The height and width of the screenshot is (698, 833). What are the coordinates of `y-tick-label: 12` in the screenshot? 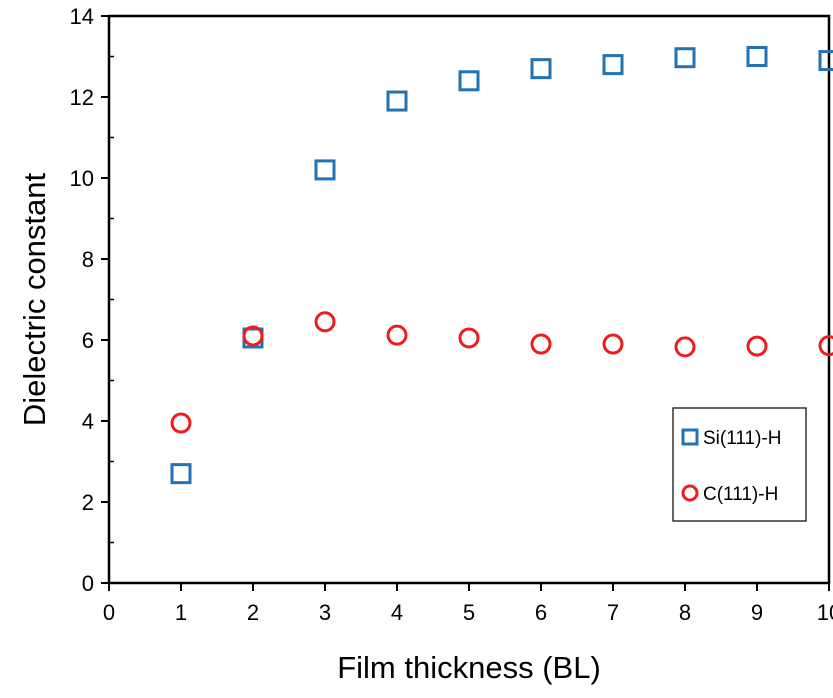 It's located at (82, 97).